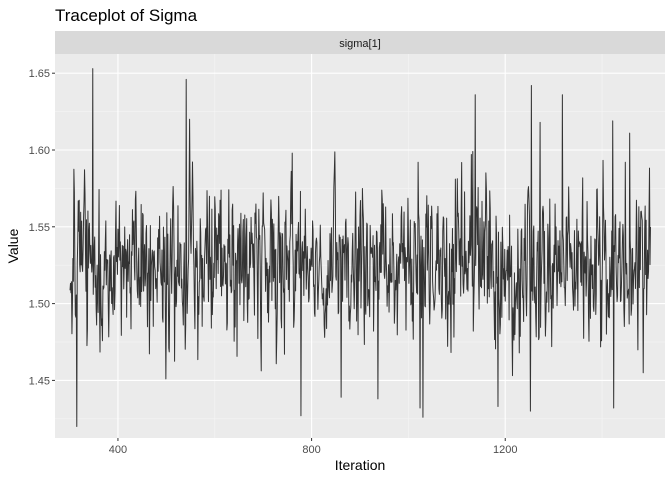  I want to click on y-axis-title: Value, so click(13, 245).